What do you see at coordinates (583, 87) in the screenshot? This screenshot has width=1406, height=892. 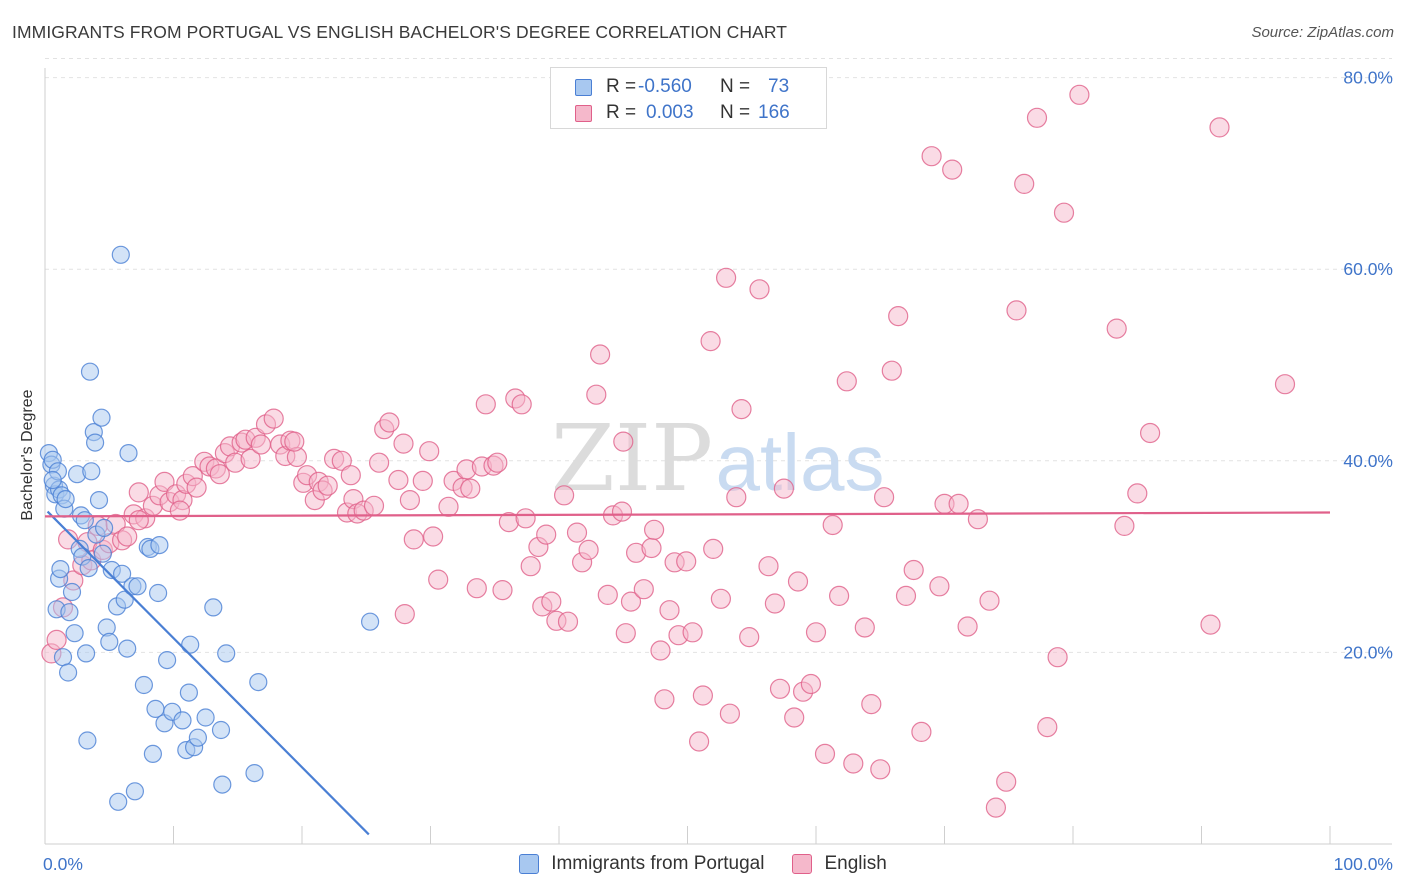 I see `legend-swatch-blue` at bounding box center [583, 87].